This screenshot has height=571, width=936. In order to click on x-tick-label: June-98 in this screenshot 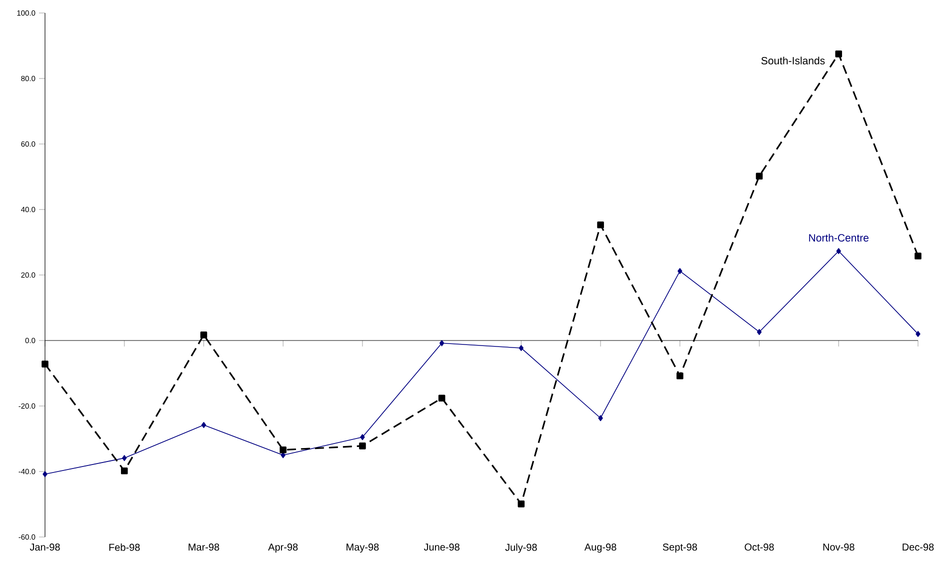, I will do `click(442, 547)`.